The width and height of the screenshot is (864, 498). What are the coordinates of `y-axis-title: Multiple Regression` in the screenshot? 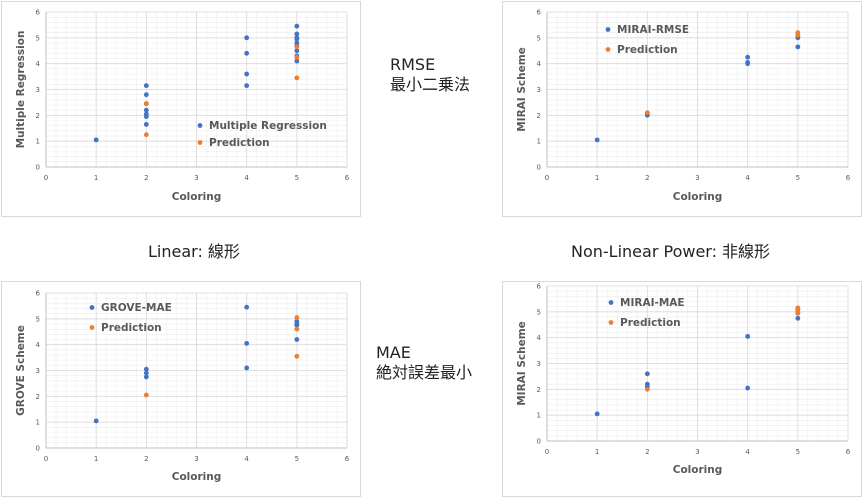 It's located at (21, 90).